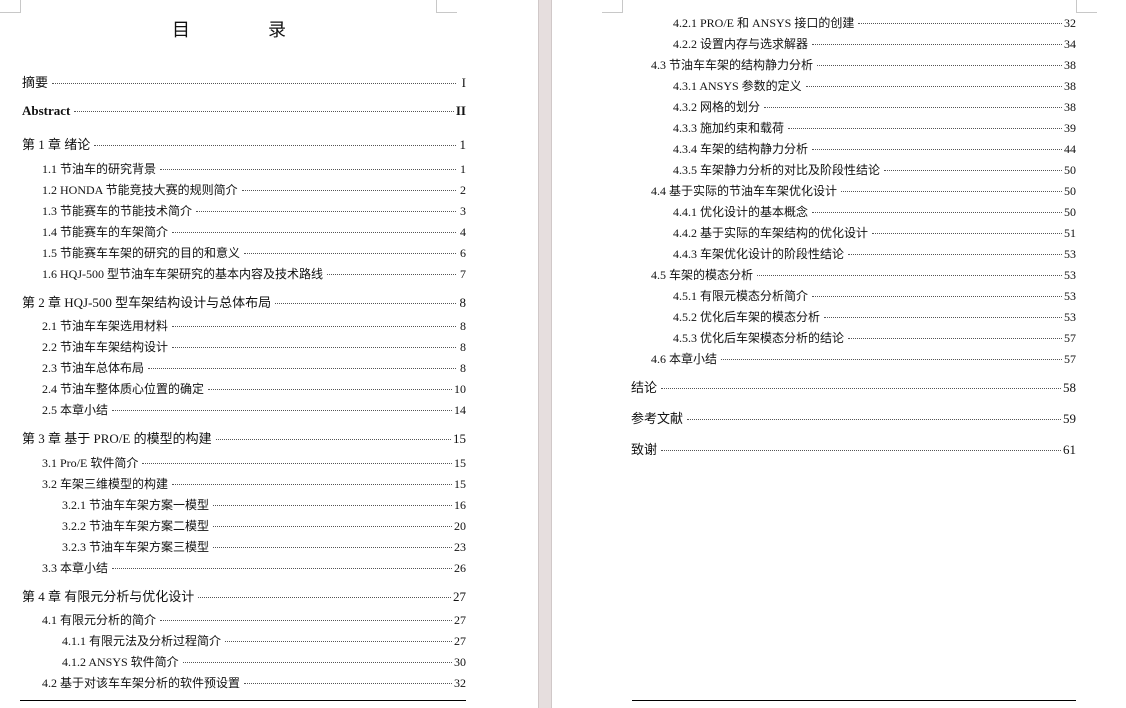 Image resolution: width=1126 pixels, height=708 pixels. I want to click on toc-entry: 2.2 节油车车架结构设计 8, so click(254, 347).